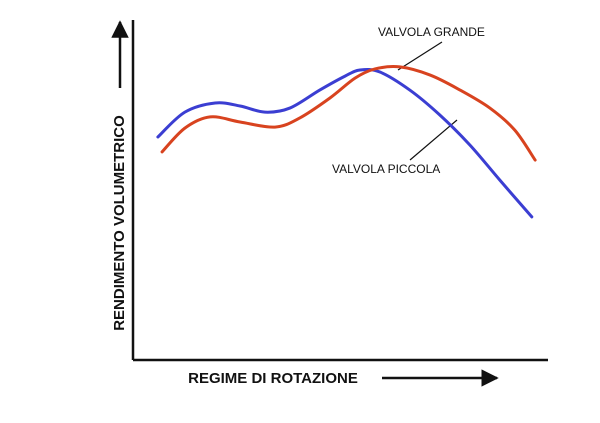 This screenshot has width=600, height=423. I want to click on x-axis-label: REGIME DI ROTAZIONE, so click(273, 378).